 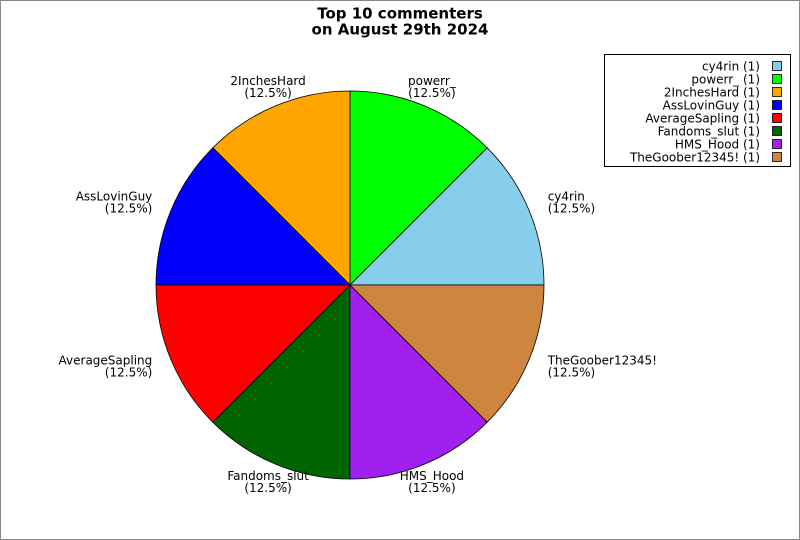 I want to click on legend-label: powerr_ (1), so click(x=725, y=80).